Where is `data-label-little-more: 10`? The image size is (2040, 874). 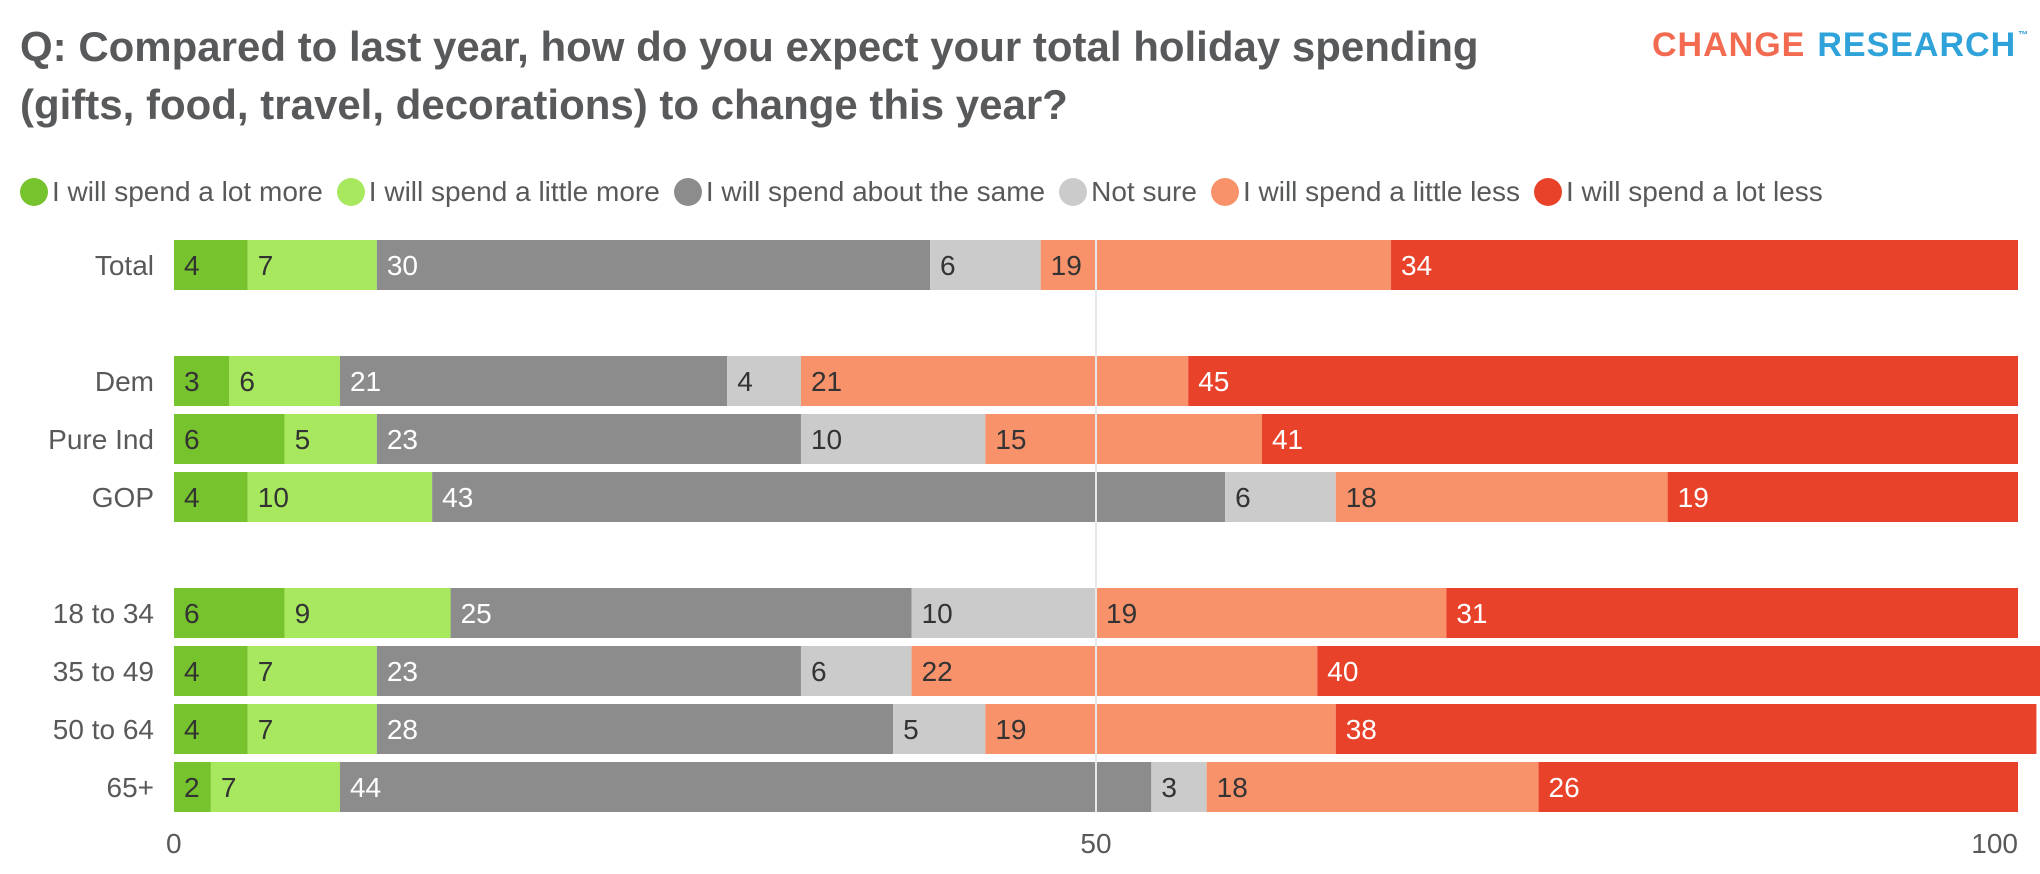
data-label-little-more: 10 is located at coordinates (273, 497).